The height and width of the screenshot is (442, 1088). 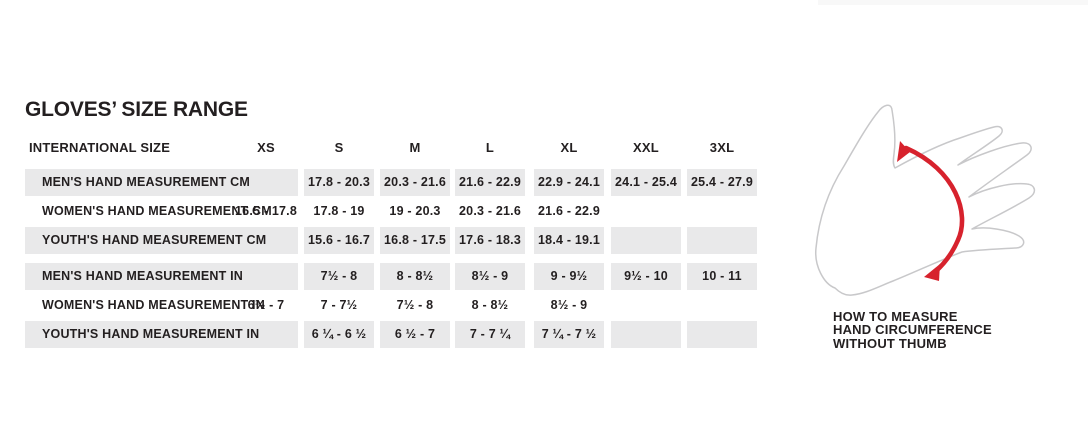 I want to click on size-cell-xl: 21.6 - 22.9, so click(x=569, y=211).